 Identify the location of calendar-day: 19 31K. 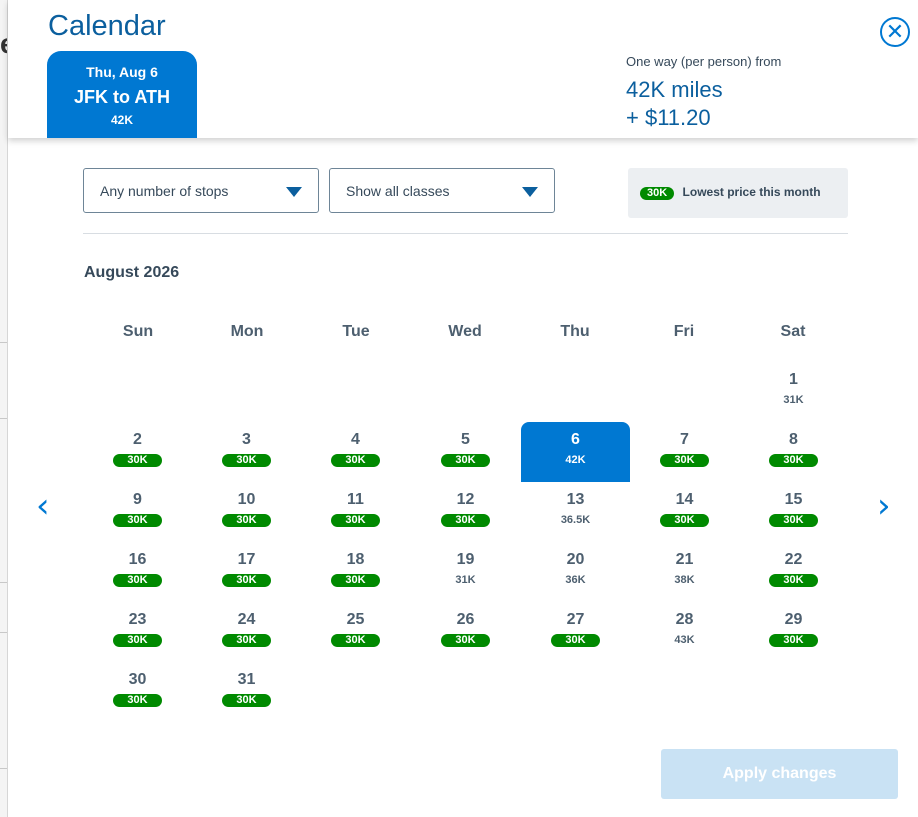
(465, 572).